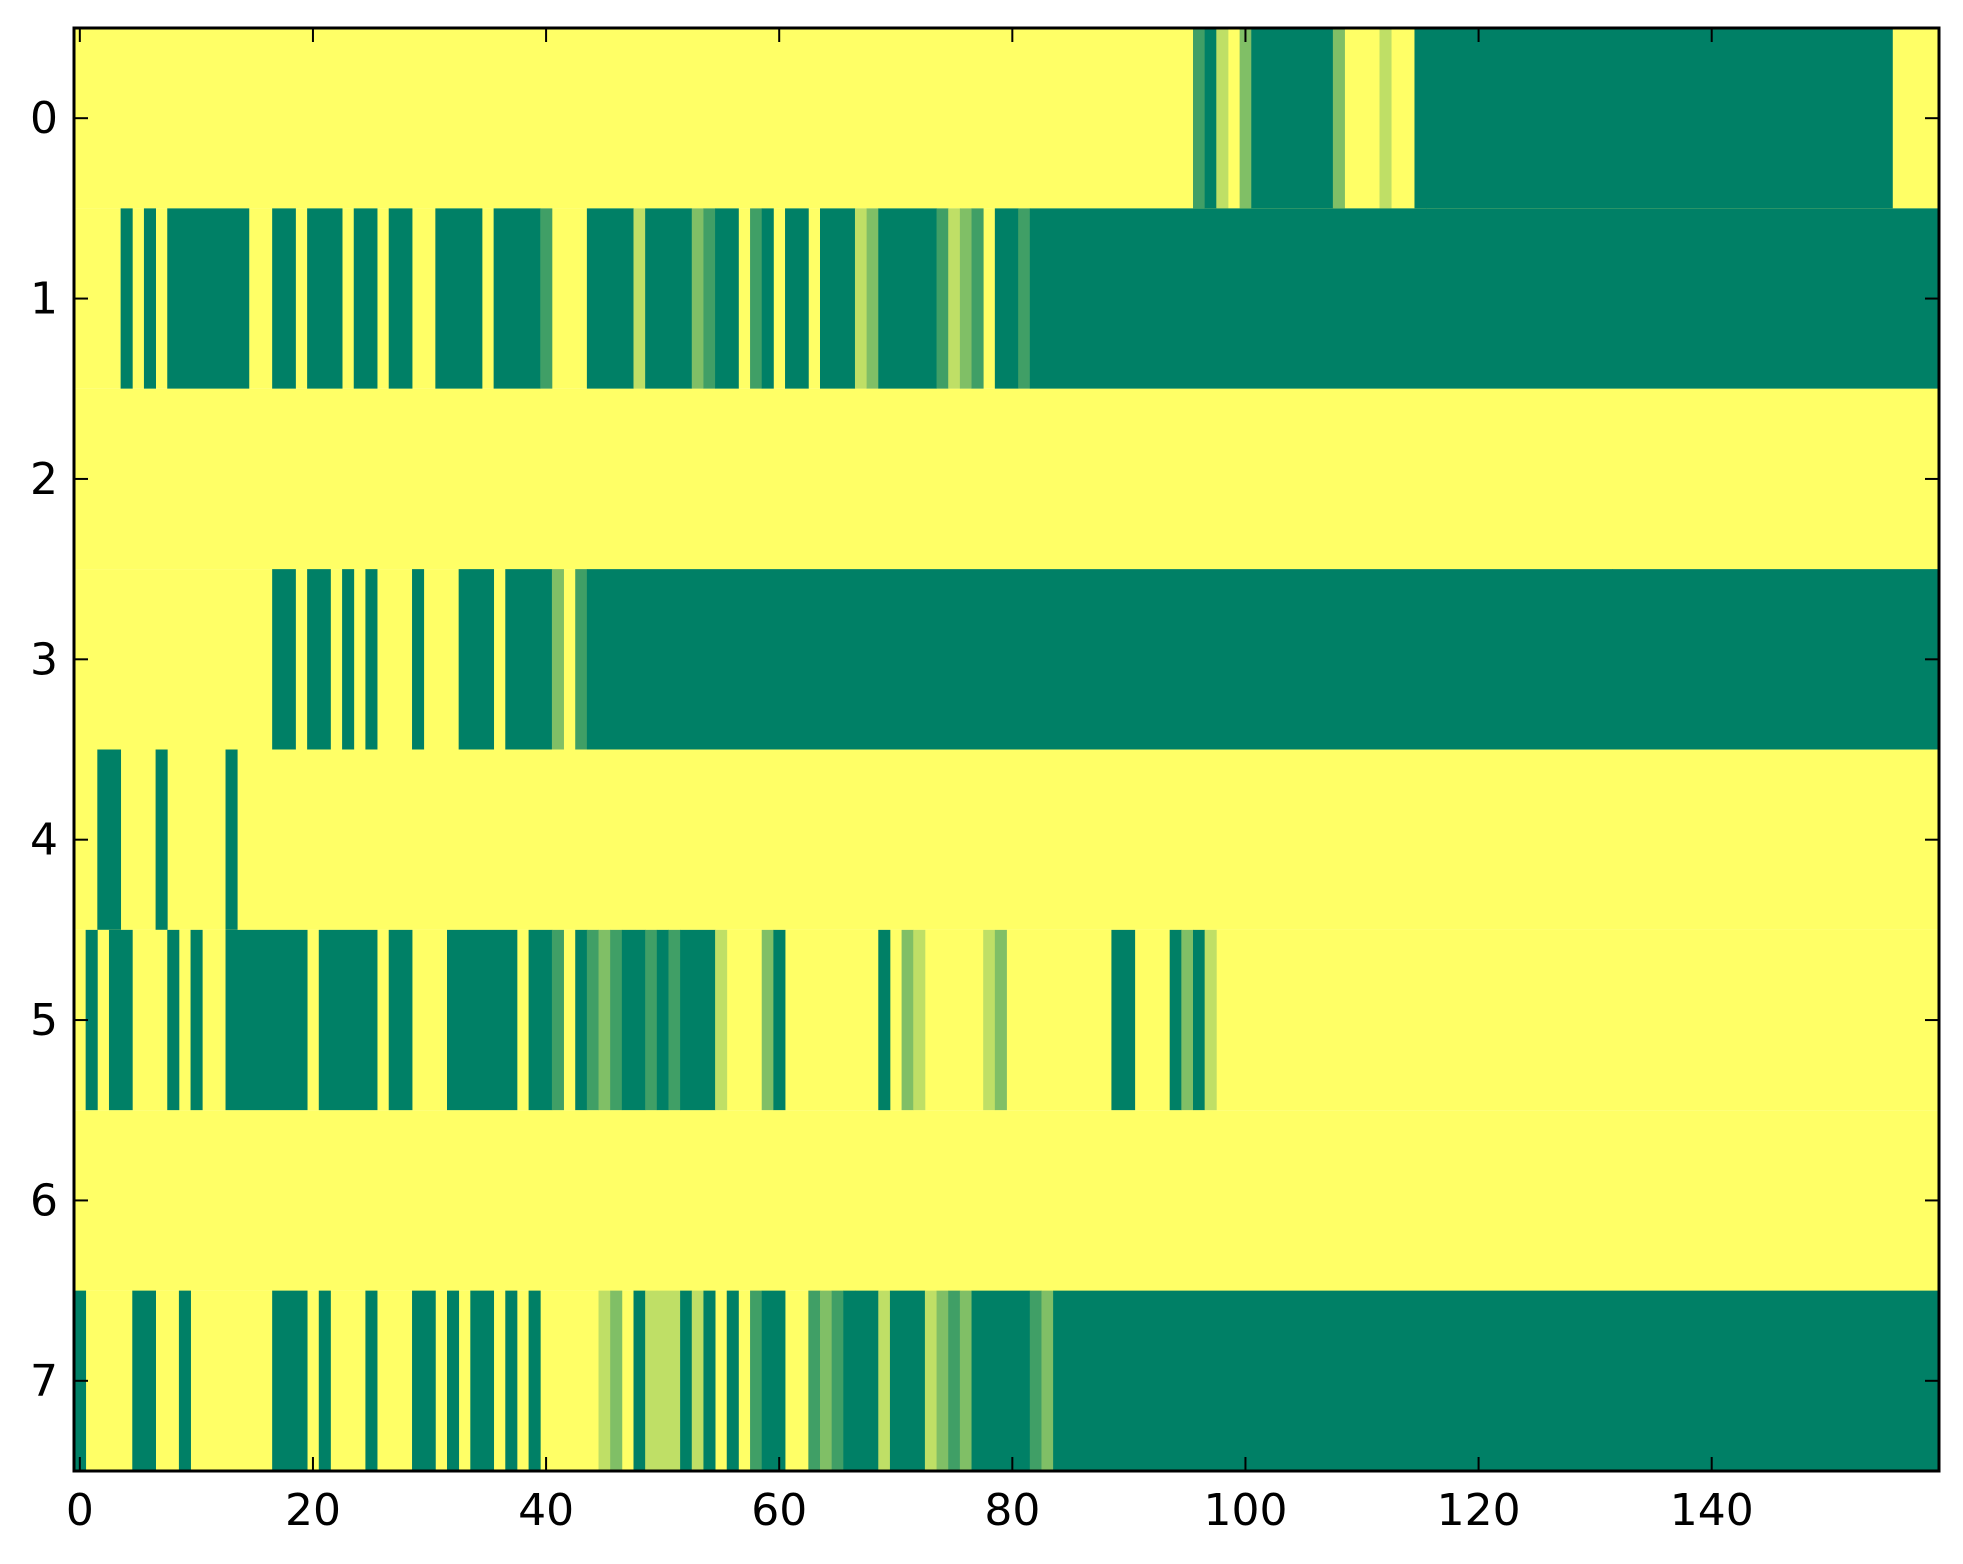  I want to click on y-tick-label: 5, so click(44, 1020).